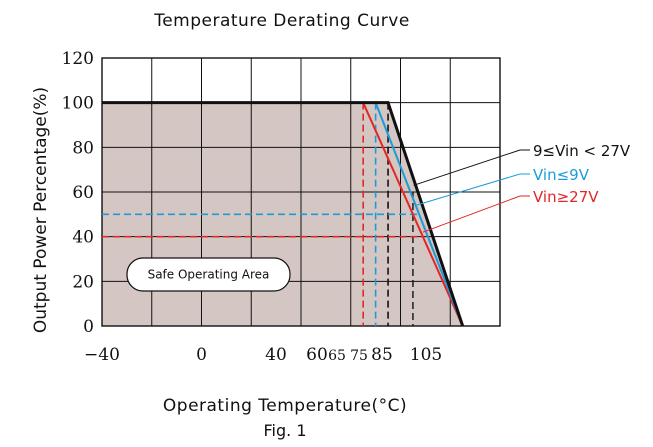 This screenshot has width=653, height=447. What do you see at coordinates (582, 151) in the screenshot?
I see `legend-label: 9≤Vin < 27V` at bounding box center [582, 151].